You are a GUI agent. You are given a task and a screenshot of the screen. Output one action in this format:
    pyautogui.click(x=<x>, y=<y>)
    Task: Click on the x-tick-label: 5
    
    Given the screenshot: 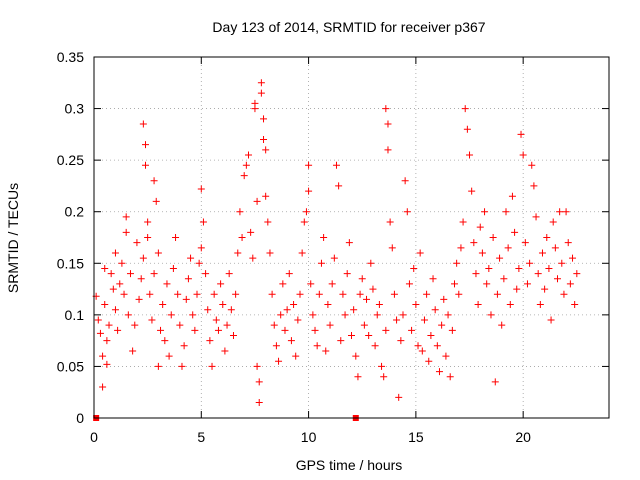 What is the action you would take?
    pyautogui.click(x=201, y=437)
    